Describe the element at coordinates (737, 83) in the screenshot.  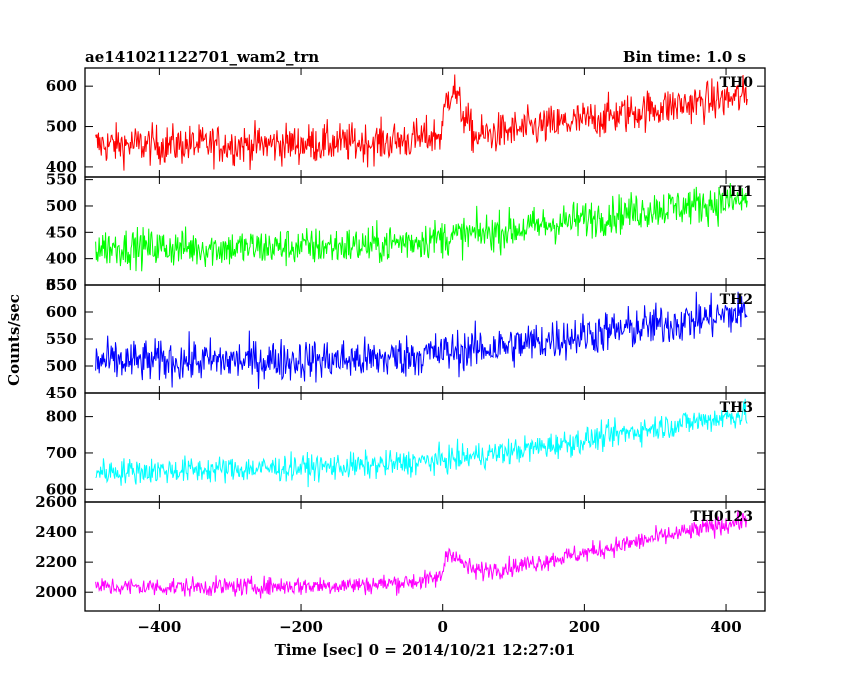
I see `panel-label: TH0` at that location.